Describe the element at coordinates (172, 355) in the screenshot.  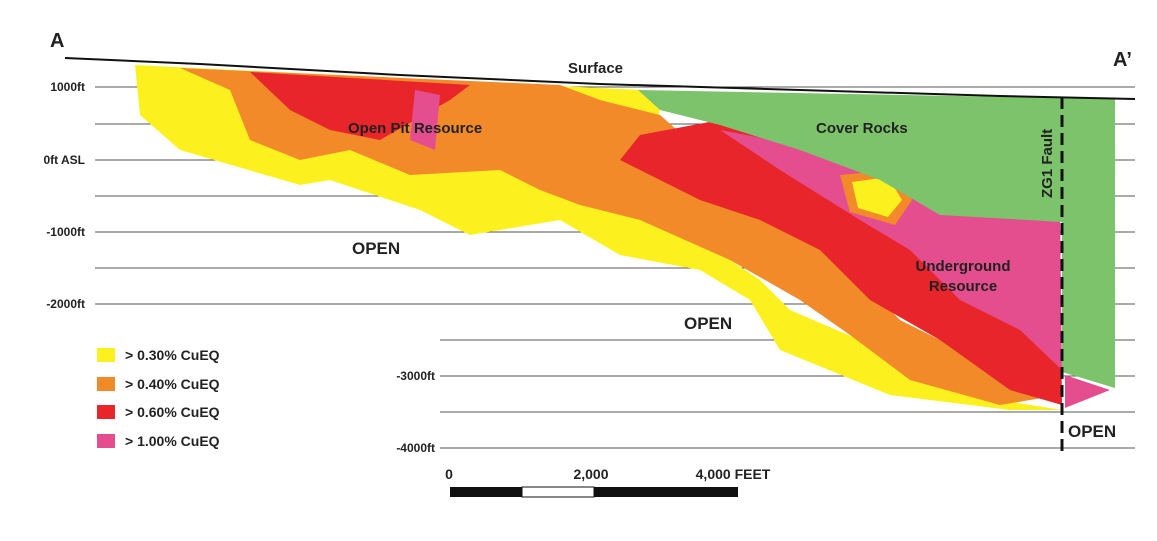
I see `legend-label: > 0.30% CuEQ` at that location.